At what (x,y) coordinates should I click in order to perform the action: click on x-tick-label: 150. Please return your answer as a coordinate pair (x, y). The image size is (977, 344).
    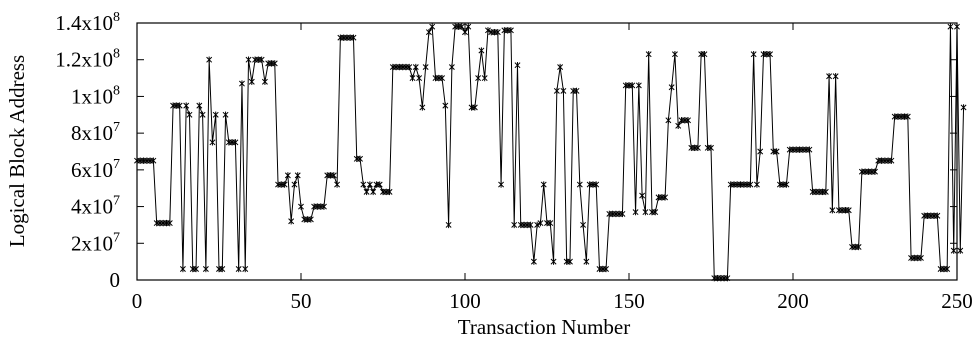
    Looking at the image, I should click on (629, 301).